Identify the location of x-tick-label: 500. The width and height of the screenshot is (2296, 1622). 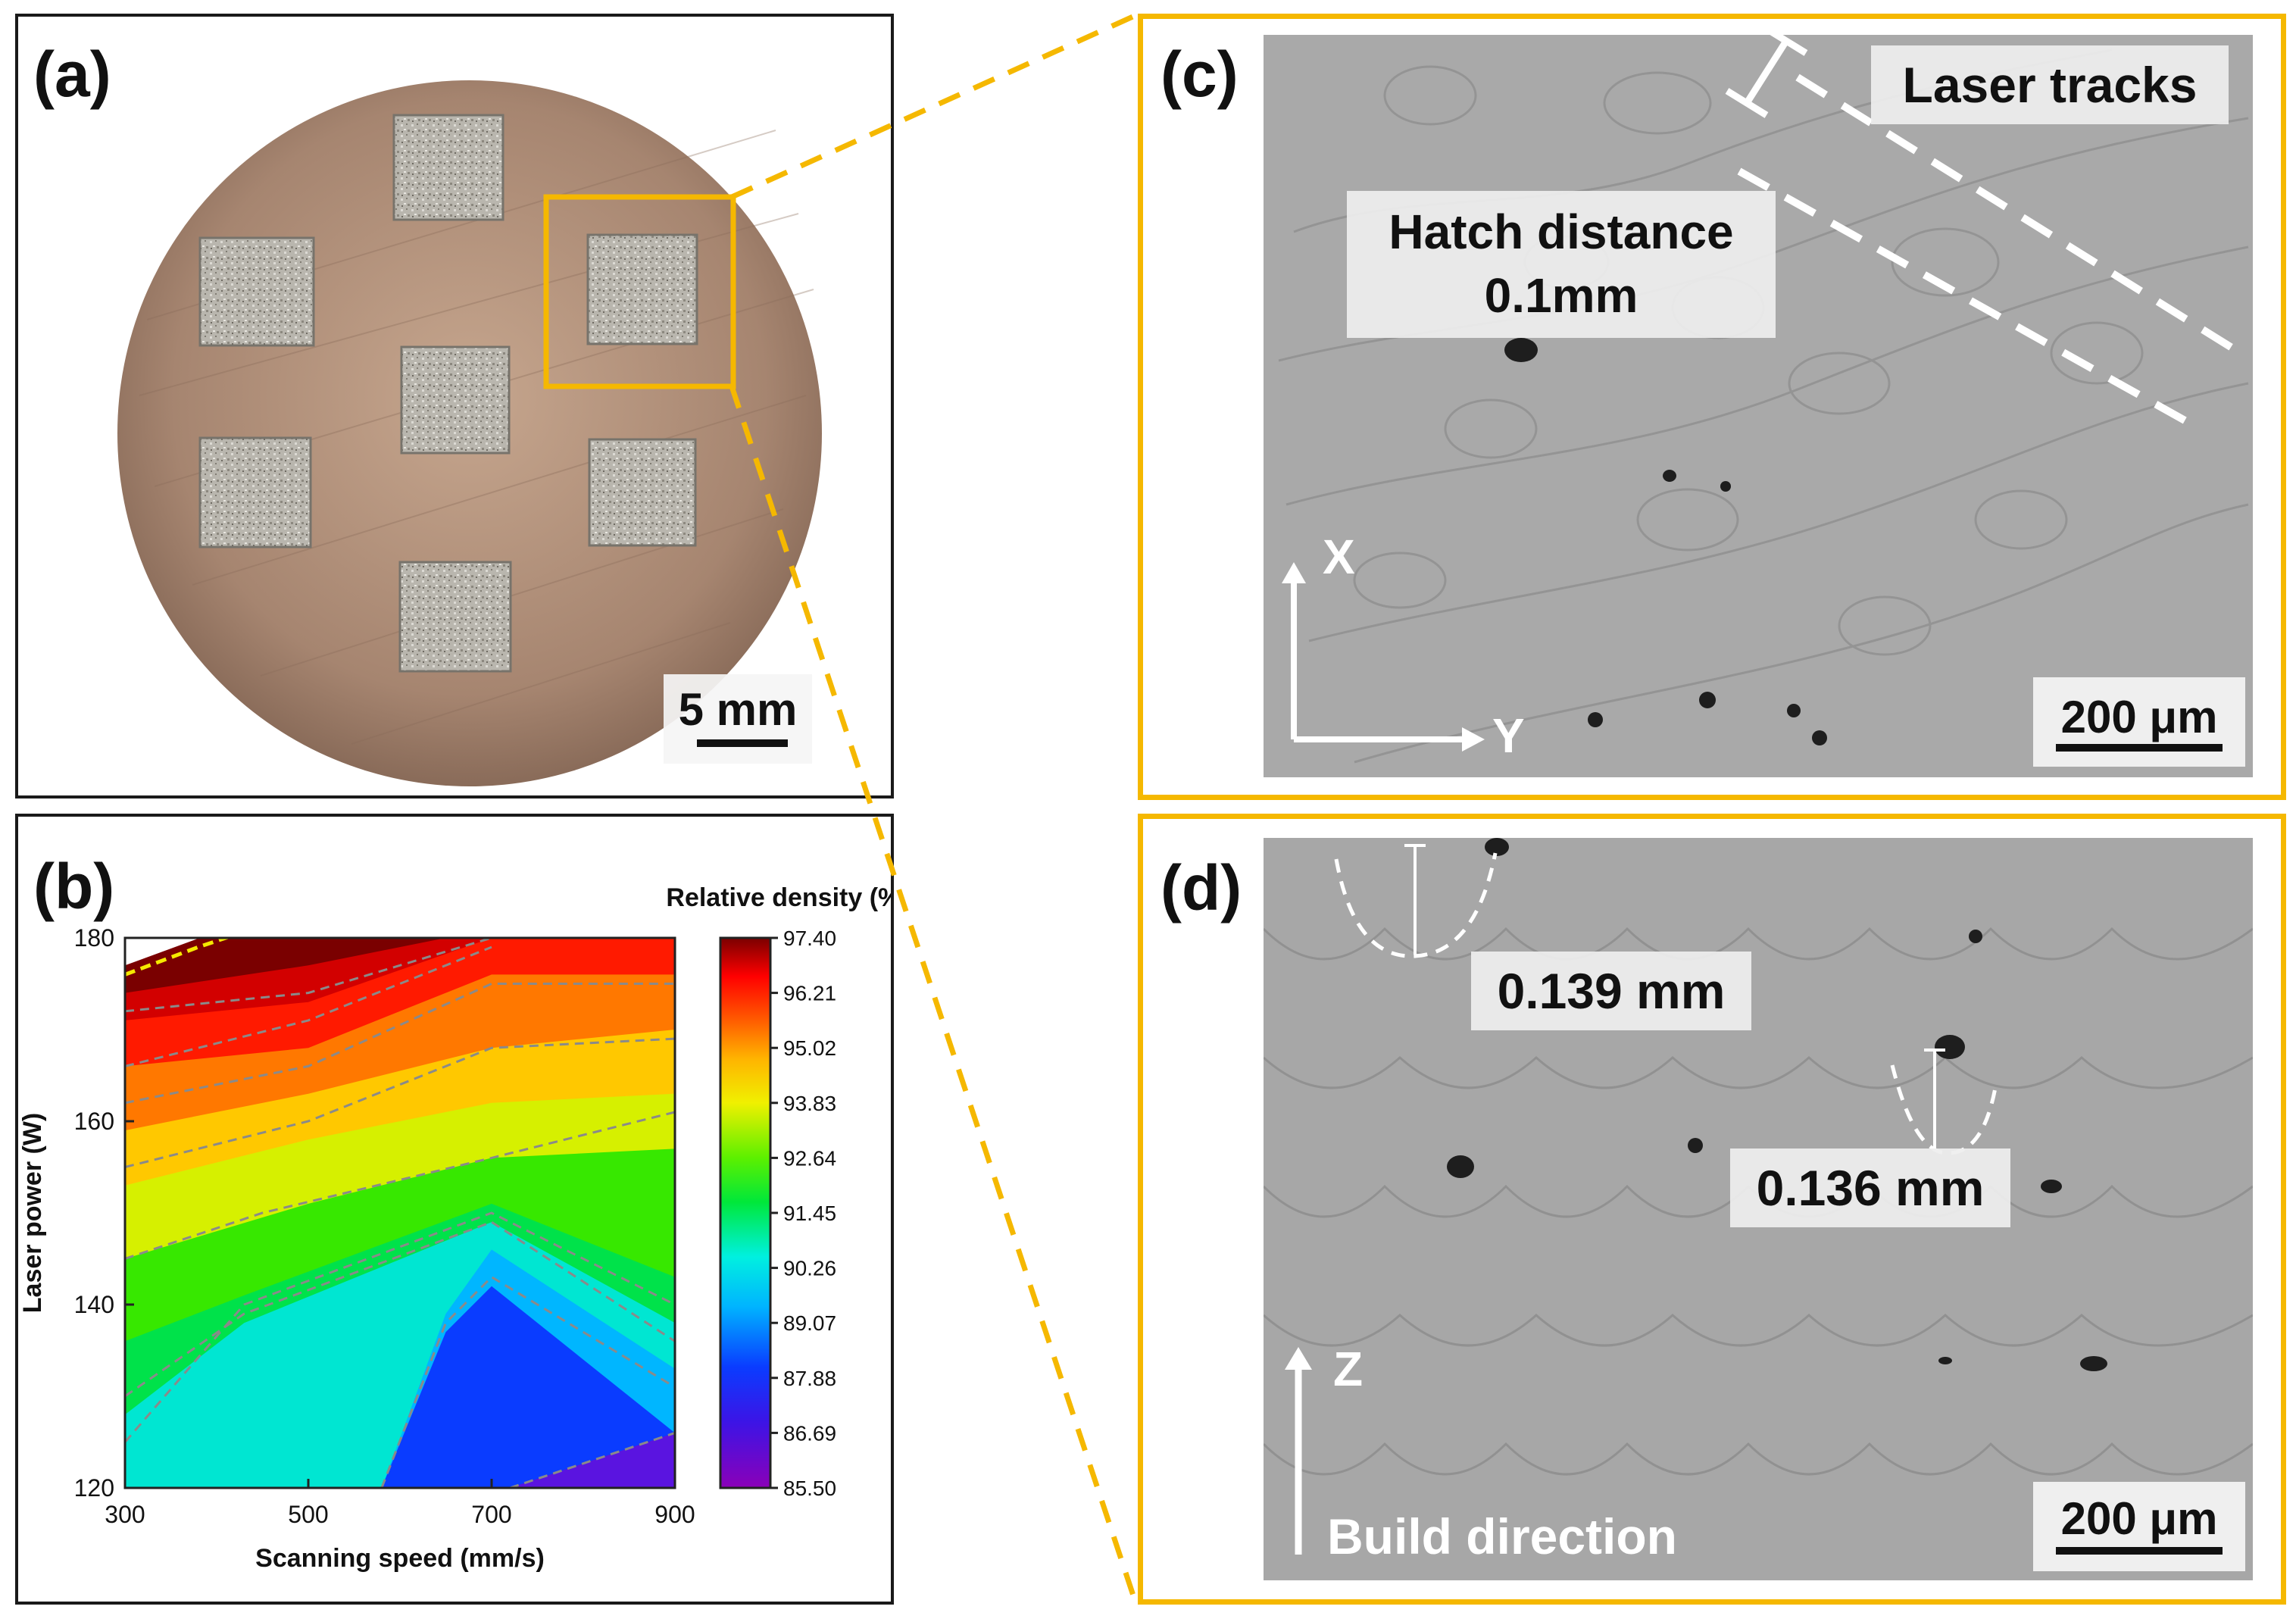
(308, 1514).